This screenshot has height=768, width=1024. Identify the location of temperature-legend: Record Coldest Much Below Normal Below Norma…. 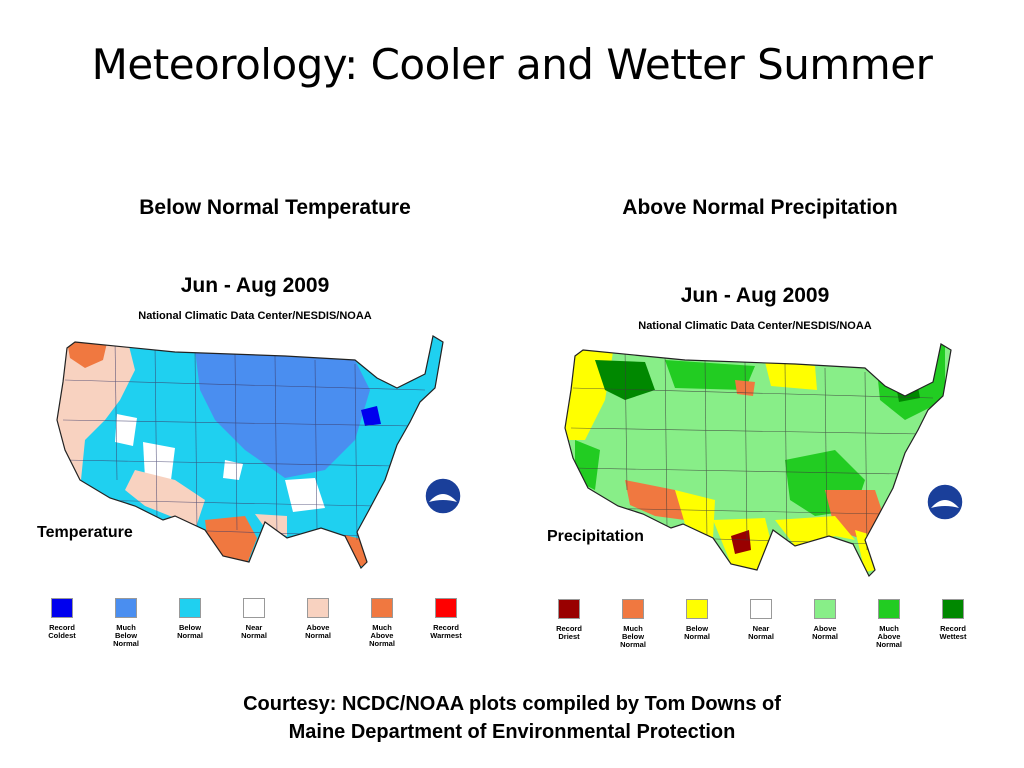
(254, 623).